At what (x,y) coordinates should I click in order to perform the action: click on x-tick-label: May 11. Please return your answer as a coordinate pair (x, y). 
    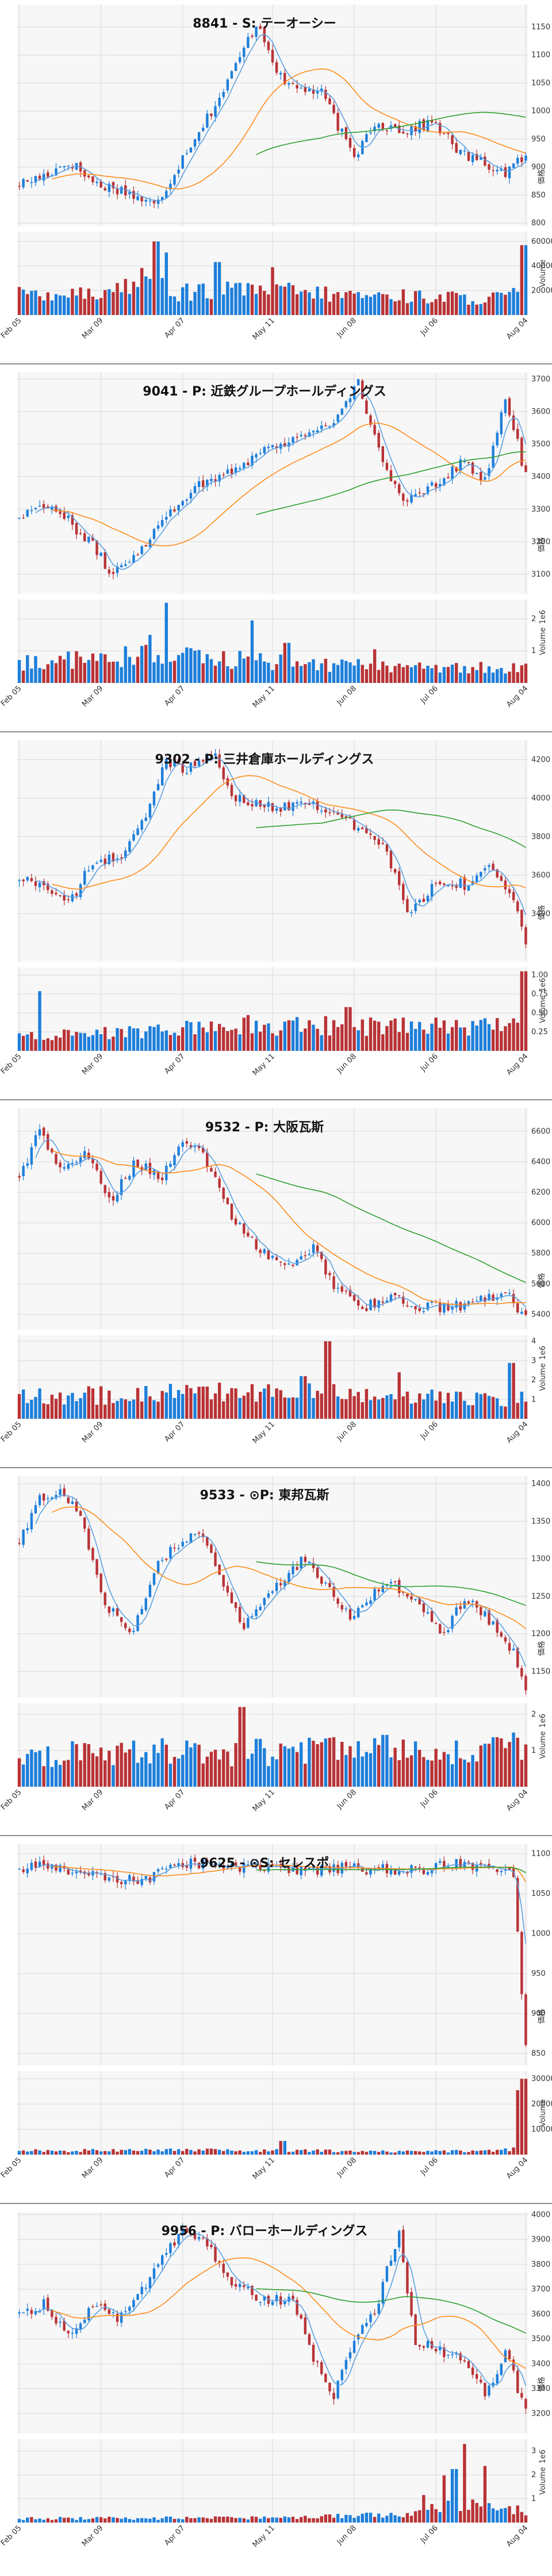
    Looking at the image, I should click on (264, 2168).